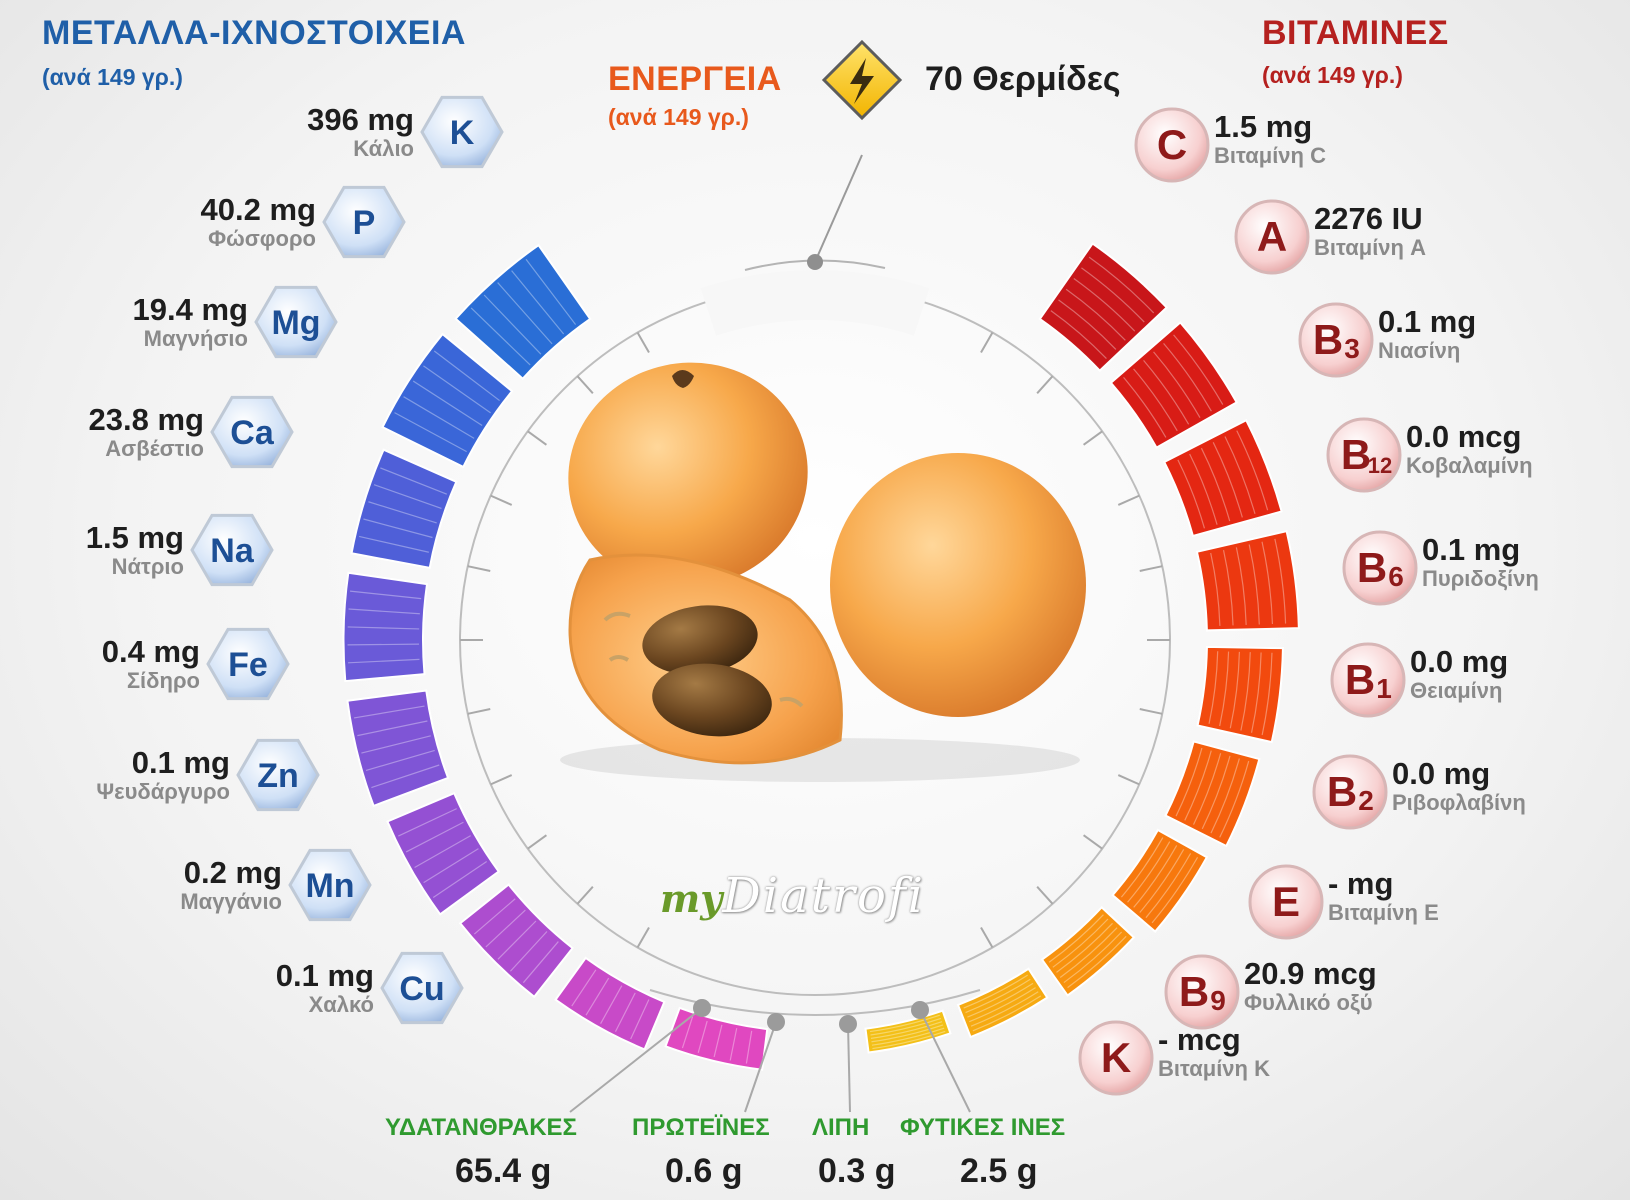 The image size is (1630, 1200). I want to click on loquat-seed-bottom, so click(712, 700).